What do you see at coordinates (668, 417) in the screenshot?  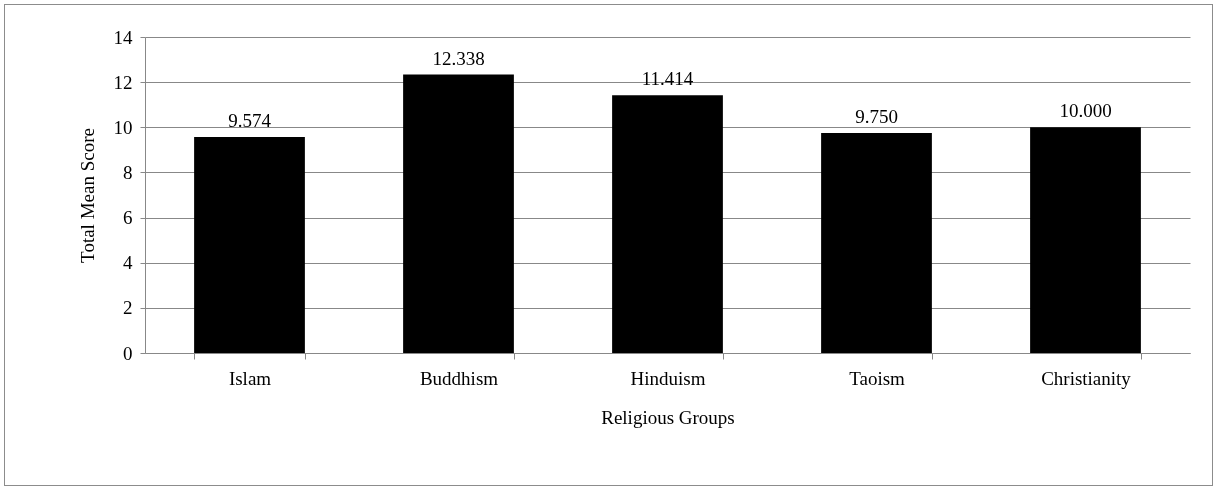 I see `x-axis-title: Religious Groups` at bounding box center [668, 417].